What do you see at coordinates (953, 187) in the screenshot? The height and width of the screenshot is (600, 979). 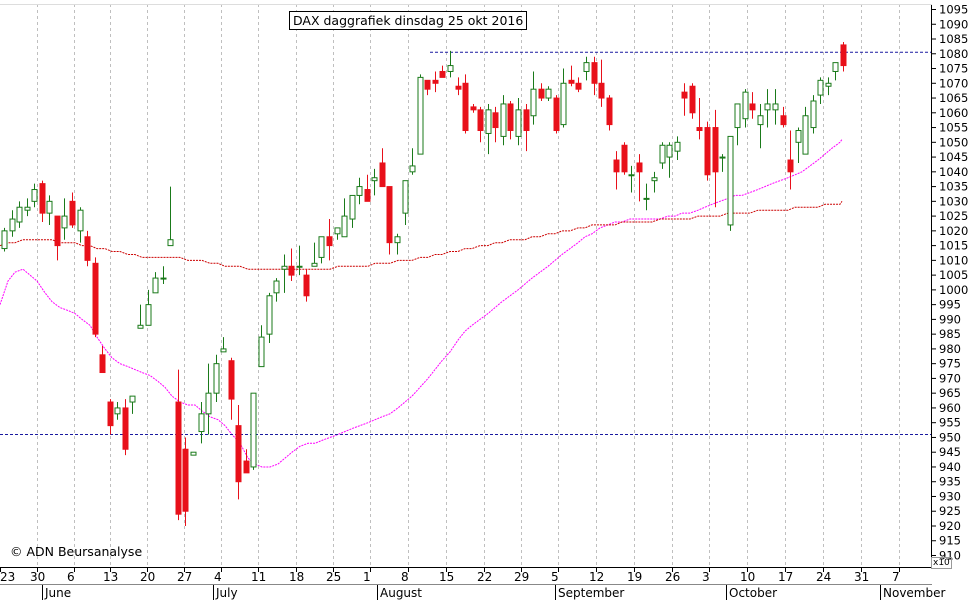 I see `y-tick-label: 1035` at bounding box center [953, 187].